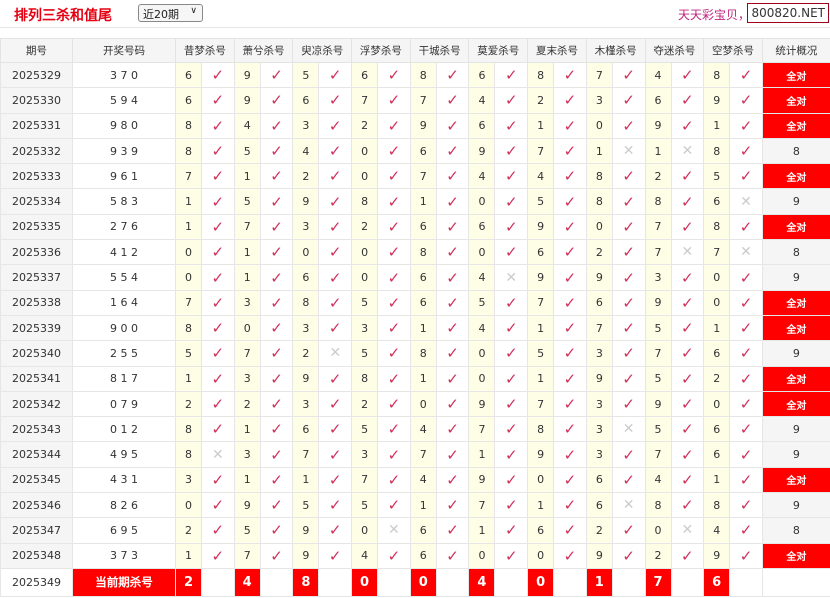  I want to click on issue-cell: 2025329, so click(36, 75).